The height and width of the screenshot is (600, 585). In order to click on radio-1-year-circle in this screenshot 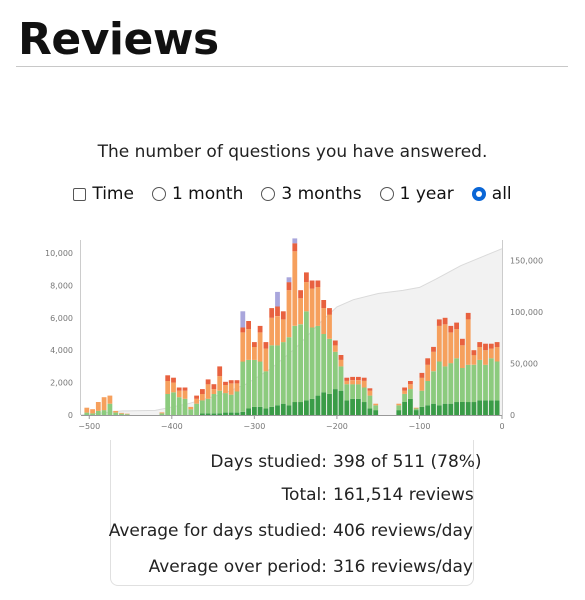, I will do `click(386, 194)`.